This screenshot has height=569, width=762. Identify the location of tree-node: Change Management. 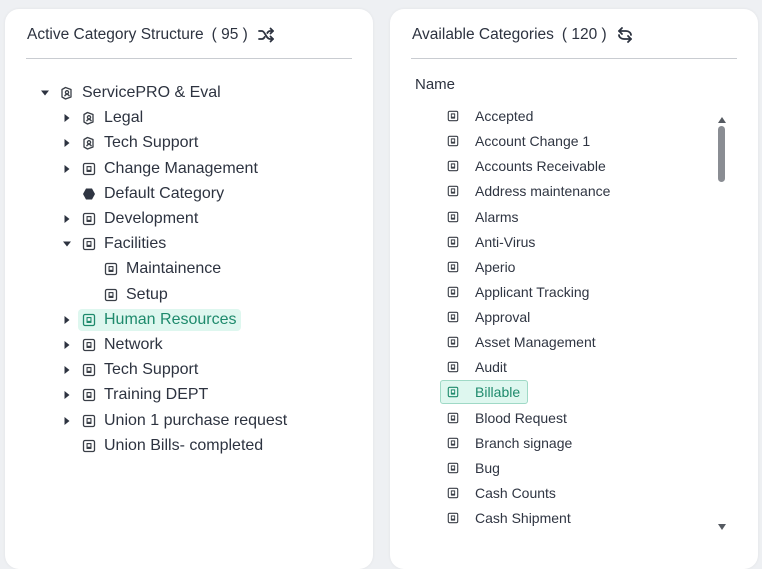
(170, 169).